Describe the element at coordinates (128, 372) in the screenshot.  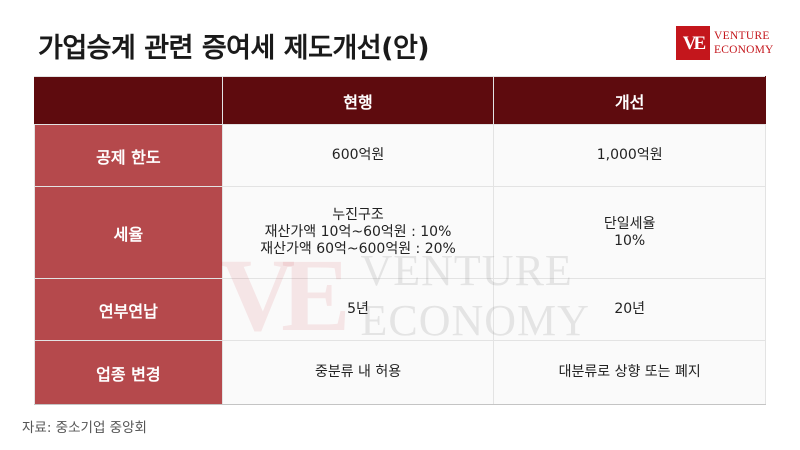
I see `row-label-business-change: 업종 변경` at that location.